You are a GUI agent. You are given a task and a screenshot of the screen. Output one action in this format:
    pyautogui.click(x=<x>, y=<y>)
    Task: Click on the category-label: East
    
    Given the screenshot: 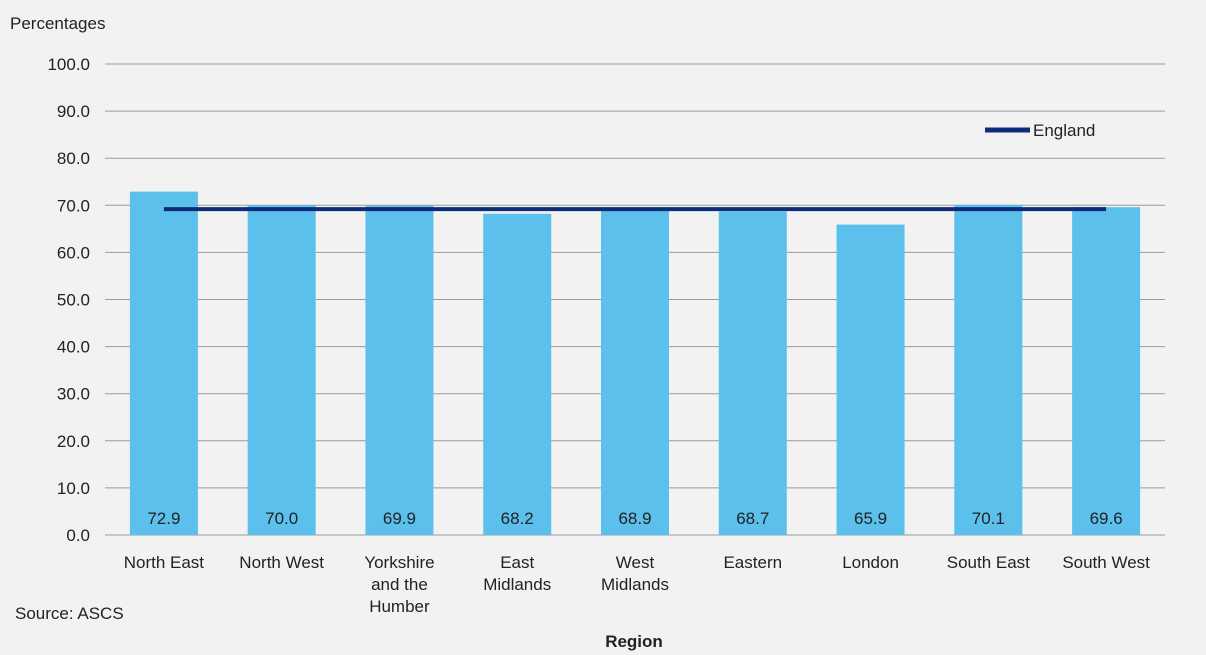 What is the action you would take?
    pyautogui.click(x=517, y=562)
    